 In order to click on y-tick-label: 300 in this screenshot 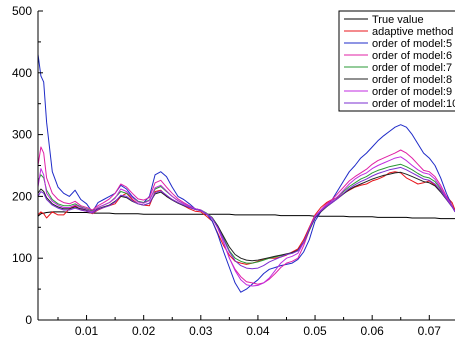, I will do `click(22, 135)`.